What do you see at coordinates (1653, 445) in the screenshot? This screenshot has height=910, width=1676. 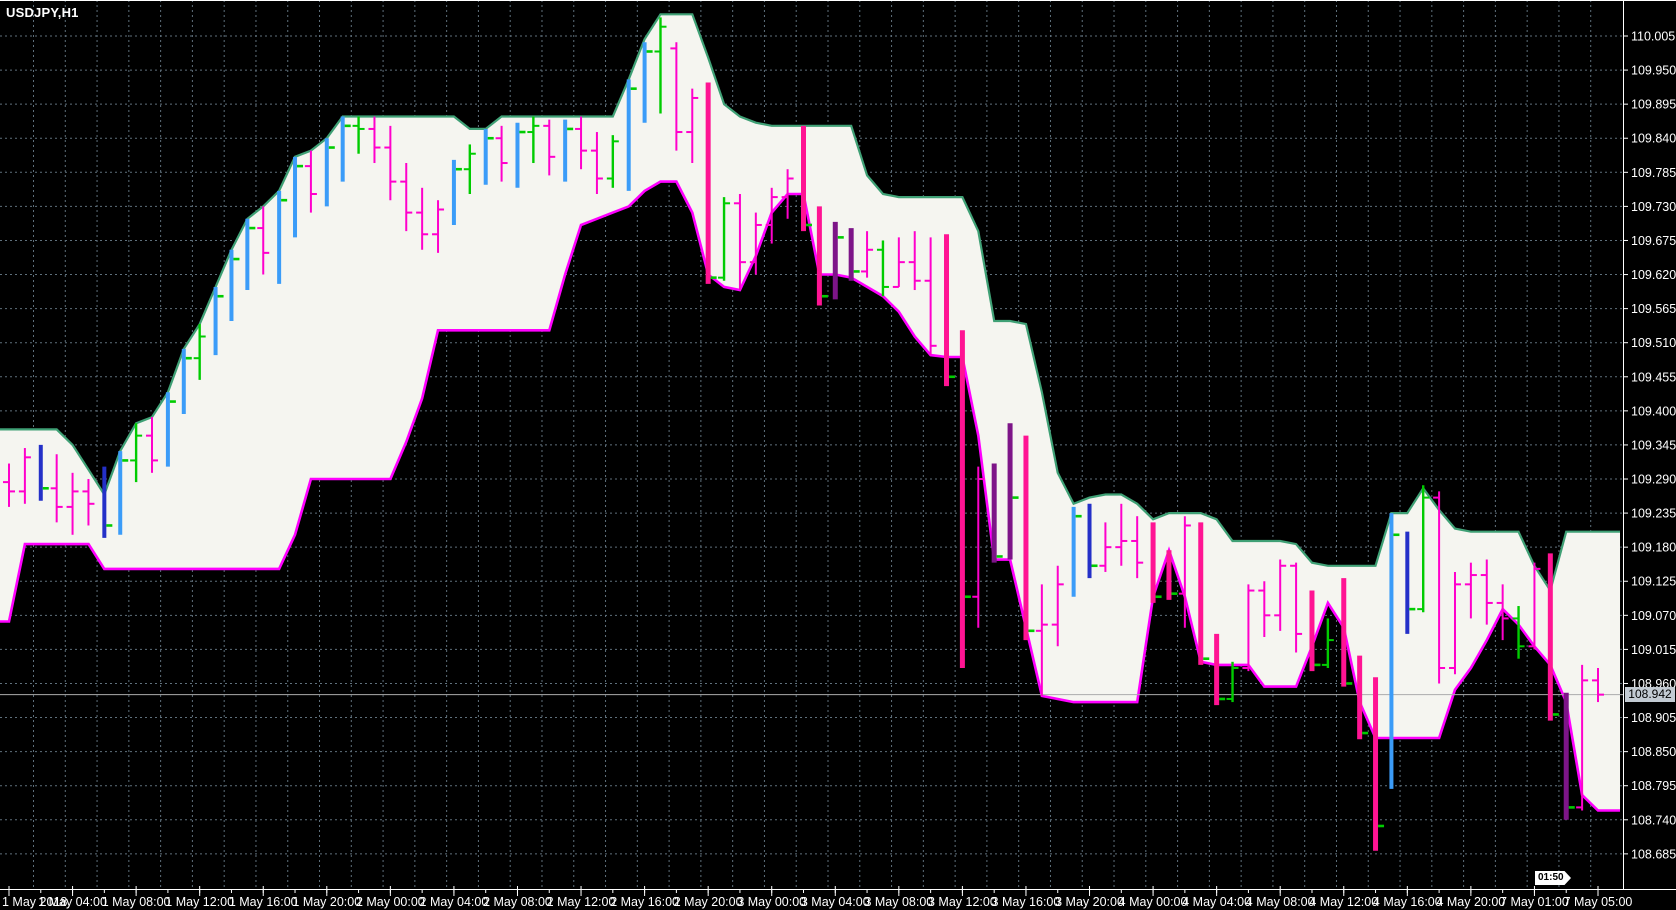 I see `price-tick-label: 109.345` at bounding box center [1653, 445].